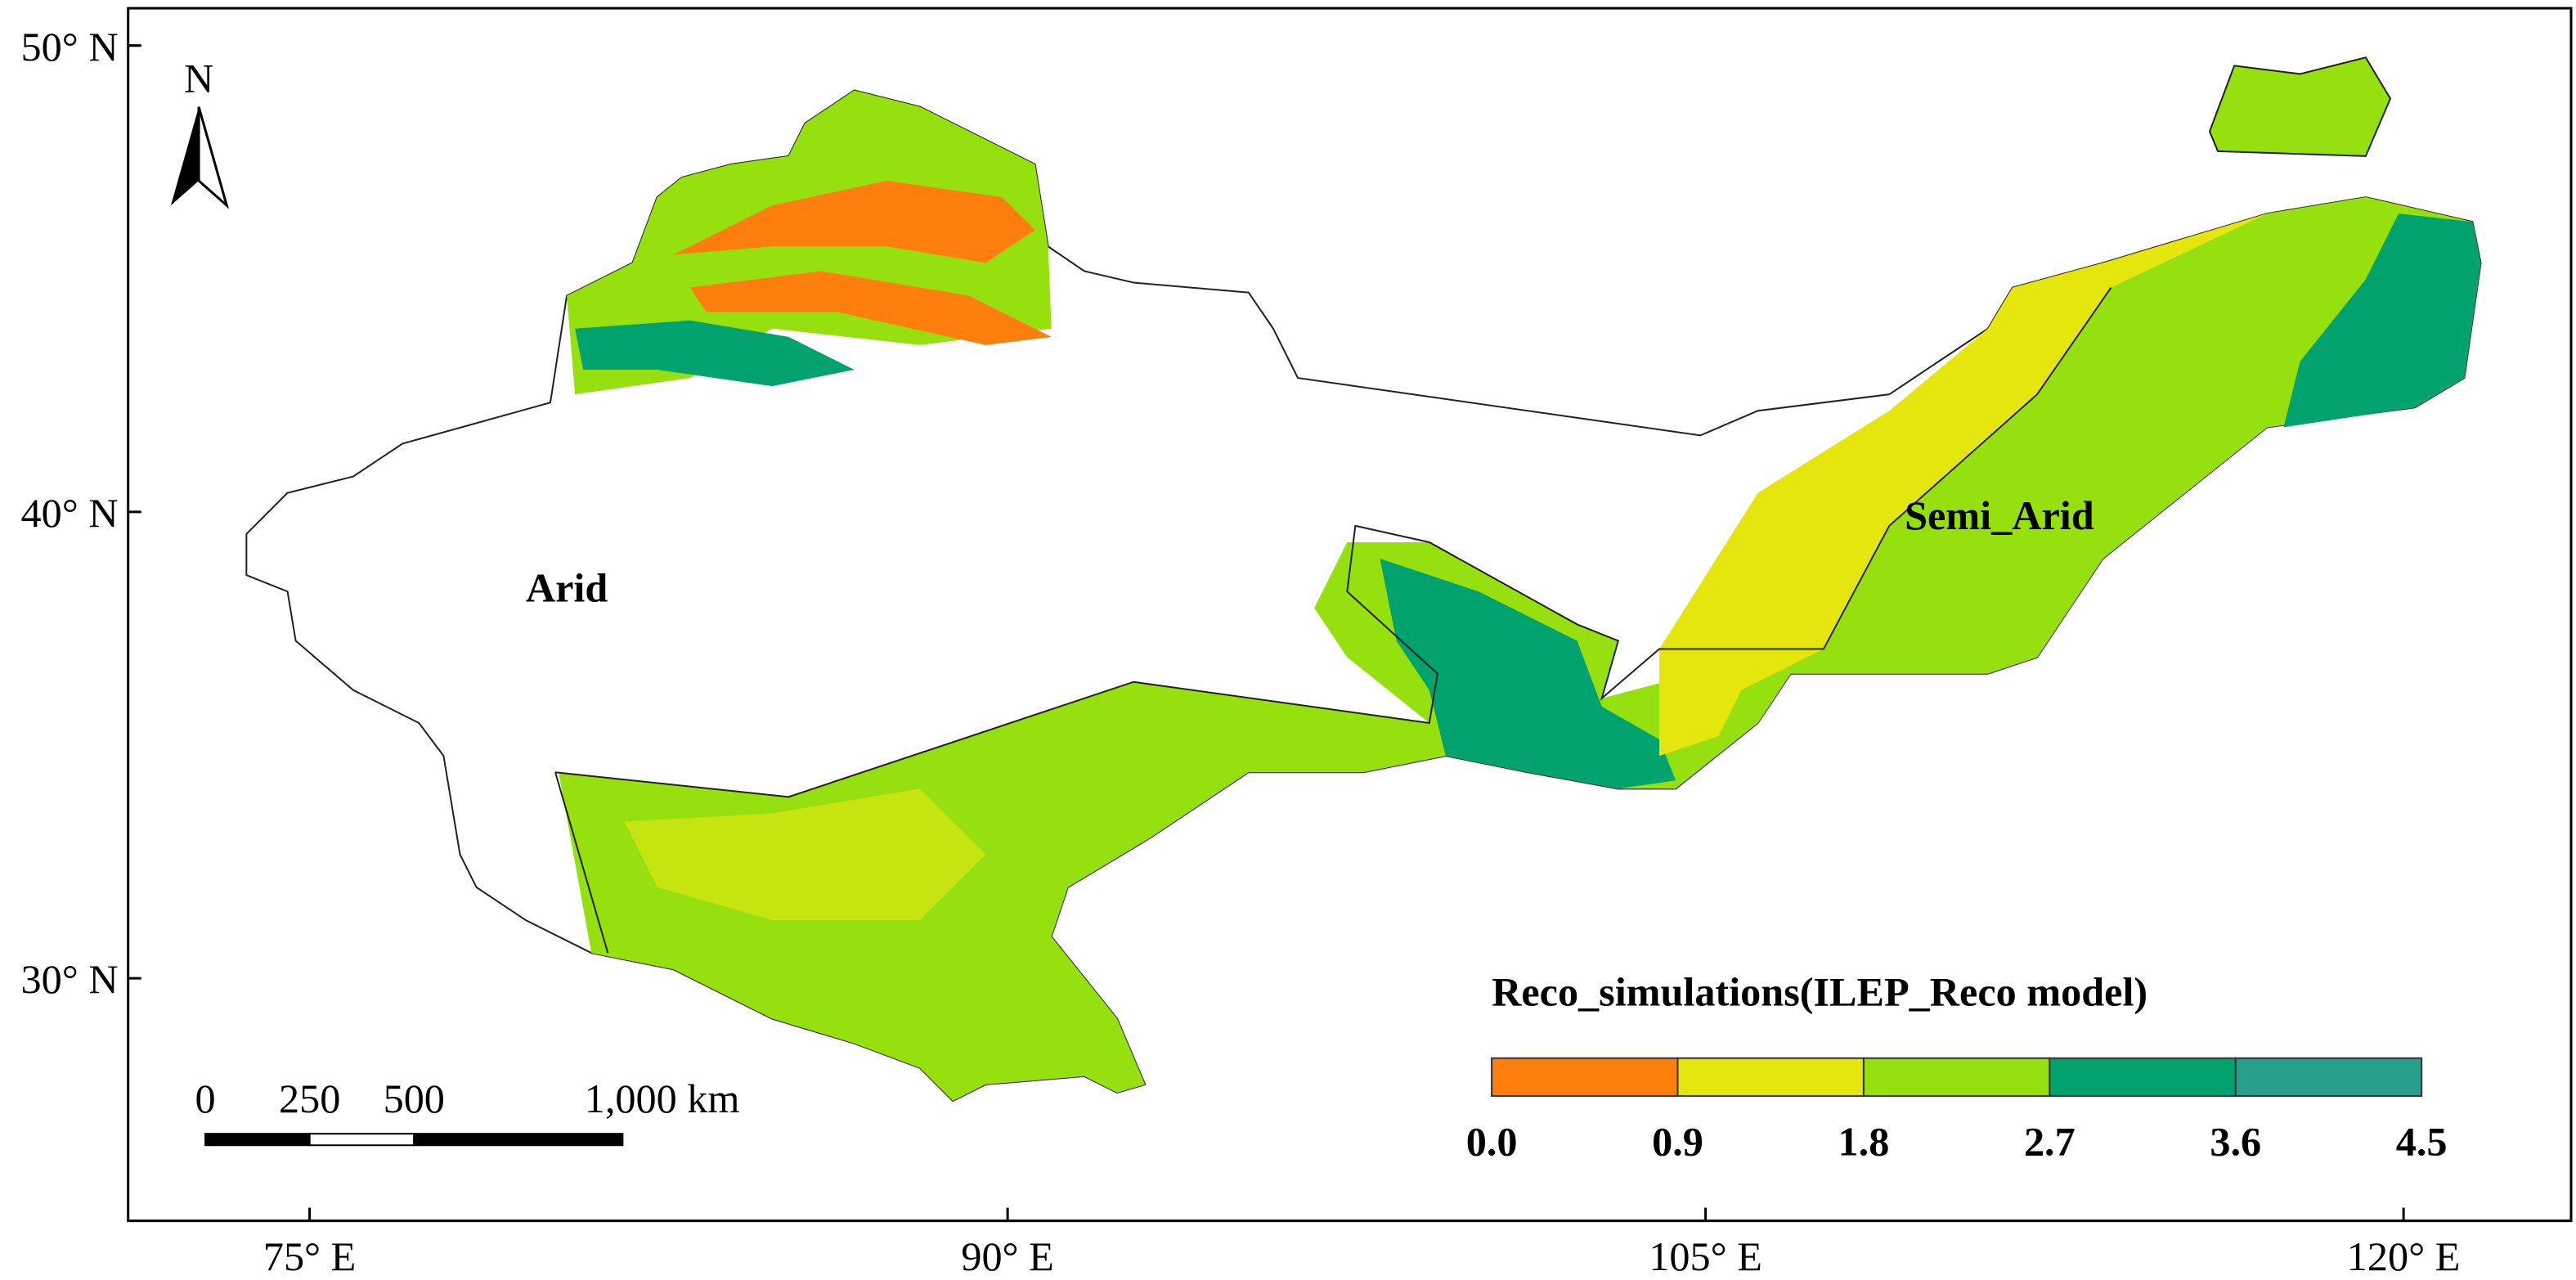 Image resolution: width=2576 pixels, height=1280 pixels. Describe the element at coordinates (1677, 1141) in the screenshot. I see `legend-tick-label: 0.9` at that location.